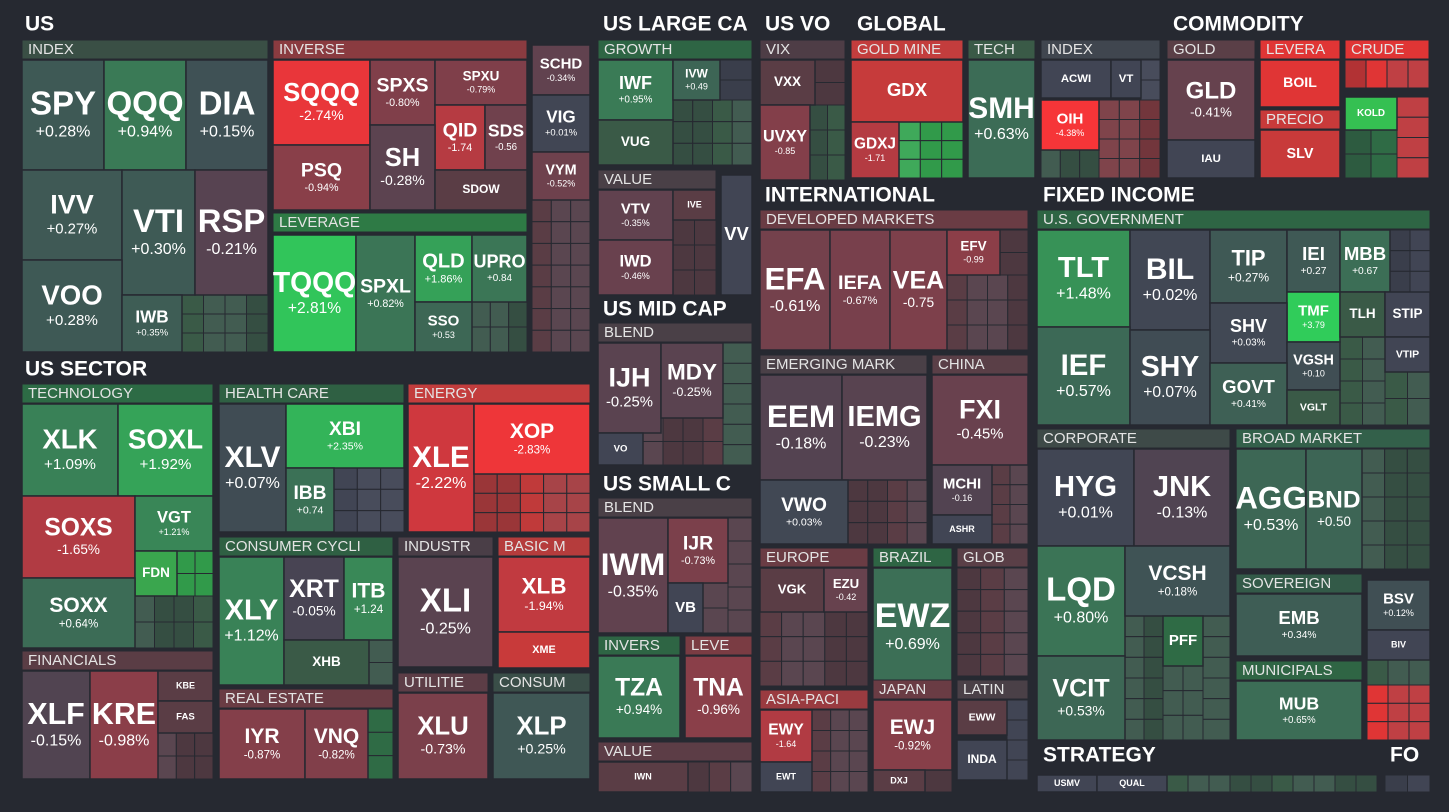 The width and height of the screenshot is (1449, 812). I want to click on ticker: IWF, so click(635, 83).